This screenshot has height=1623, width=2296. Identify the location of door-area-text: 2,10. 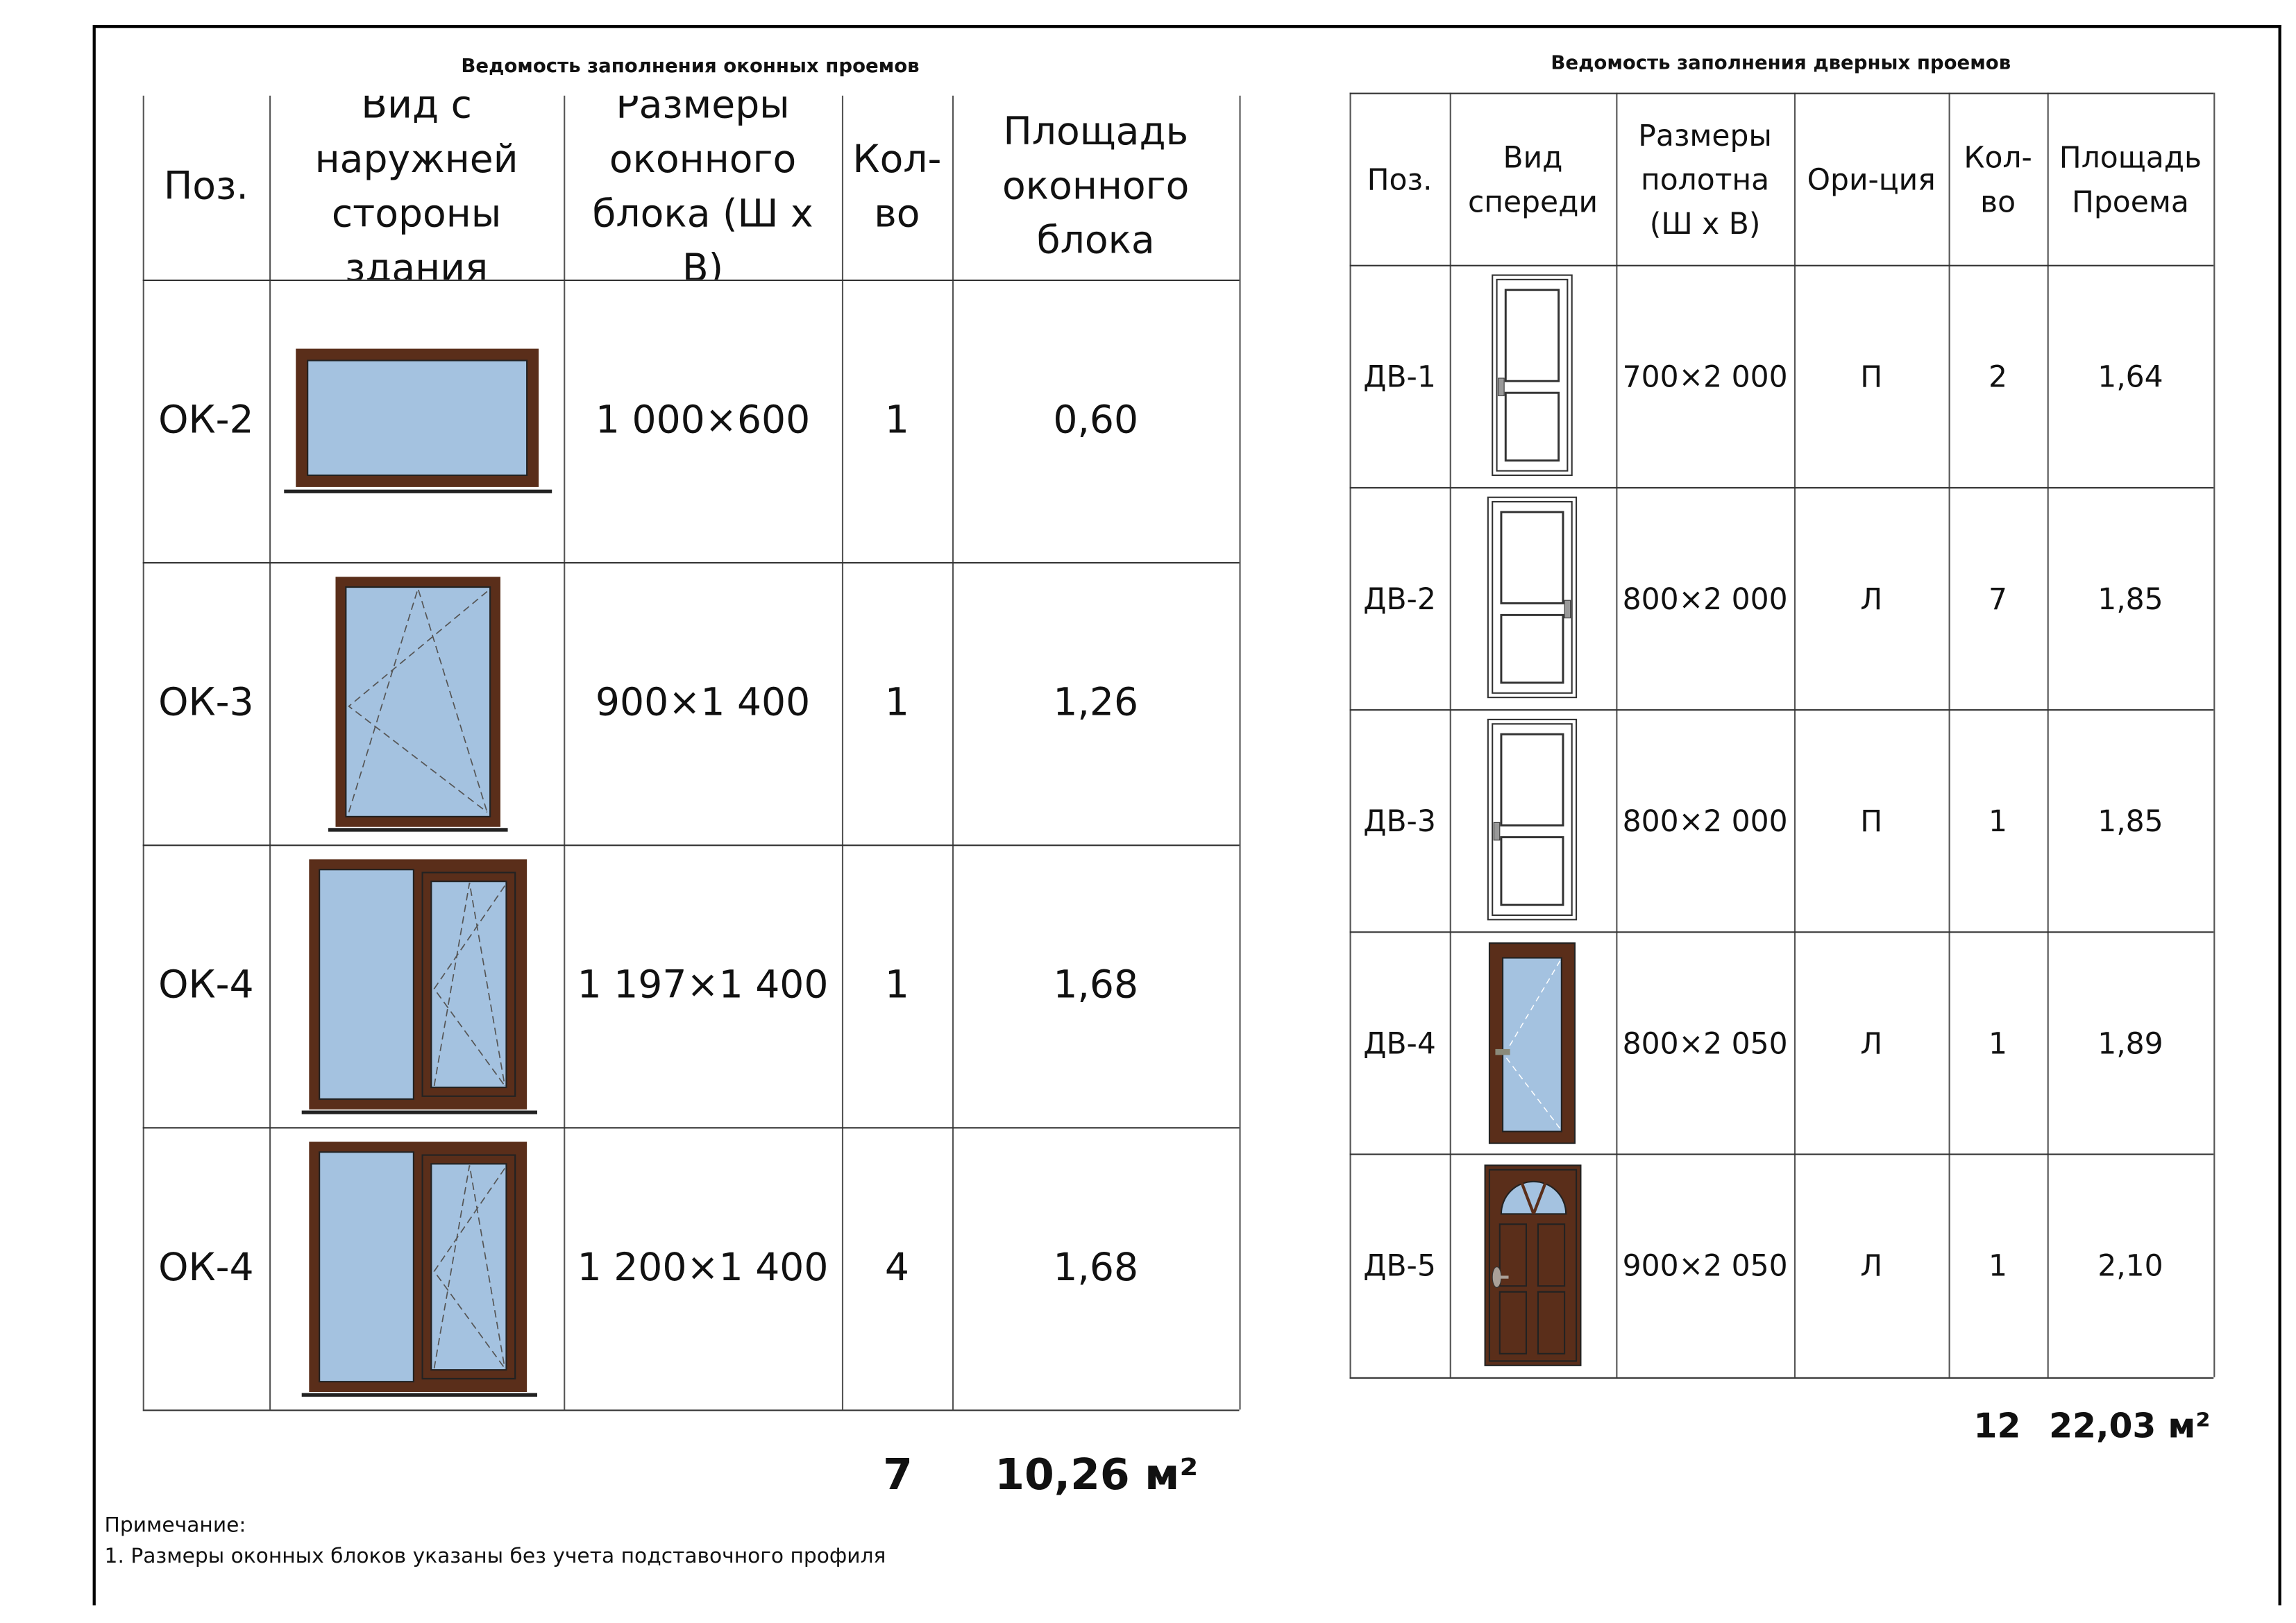
(2130, 1266).